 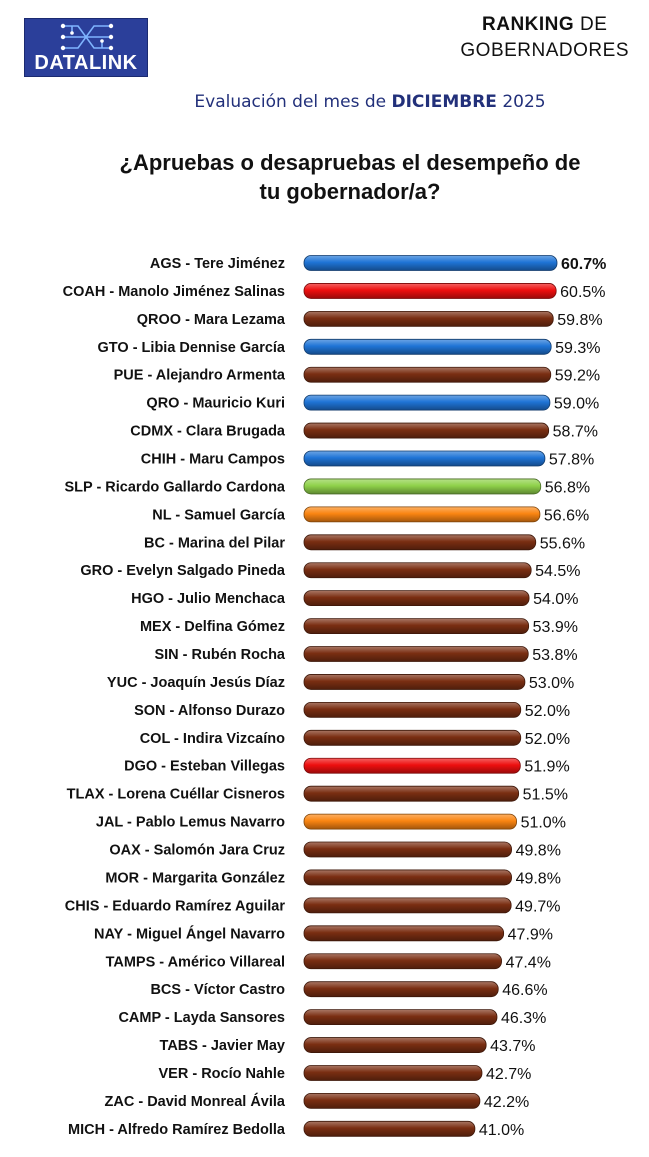 I want to click on category-label: BCS - Víctor Castro, so click(x=217, y=990).